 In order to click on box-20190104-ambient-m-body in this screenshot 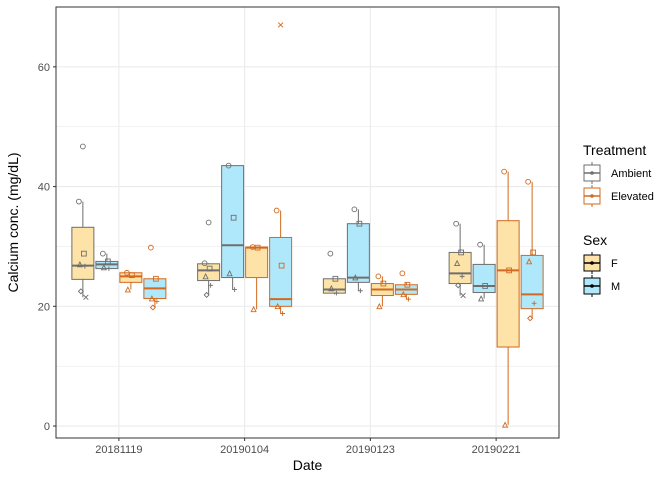, I will do `click(233, 222)`.